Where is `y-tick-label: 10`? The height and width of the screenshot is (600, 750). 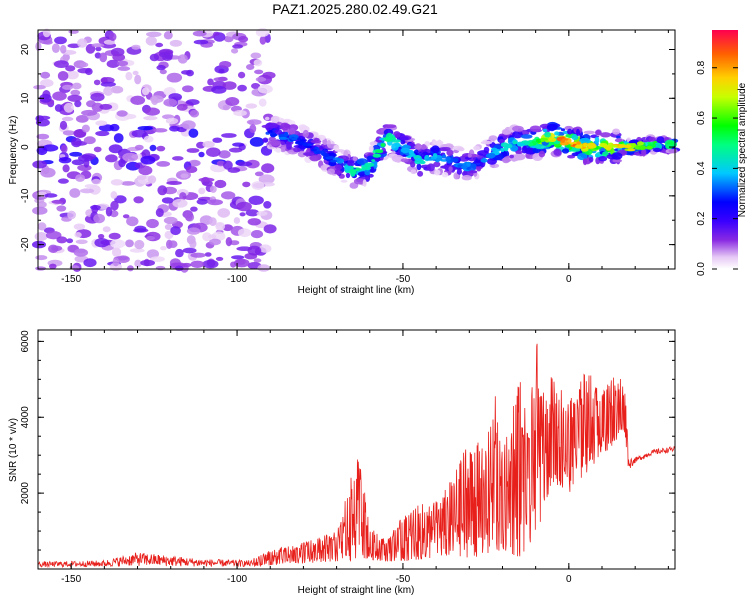
y-tick-label: 10 is located at coordinates (25, 98).